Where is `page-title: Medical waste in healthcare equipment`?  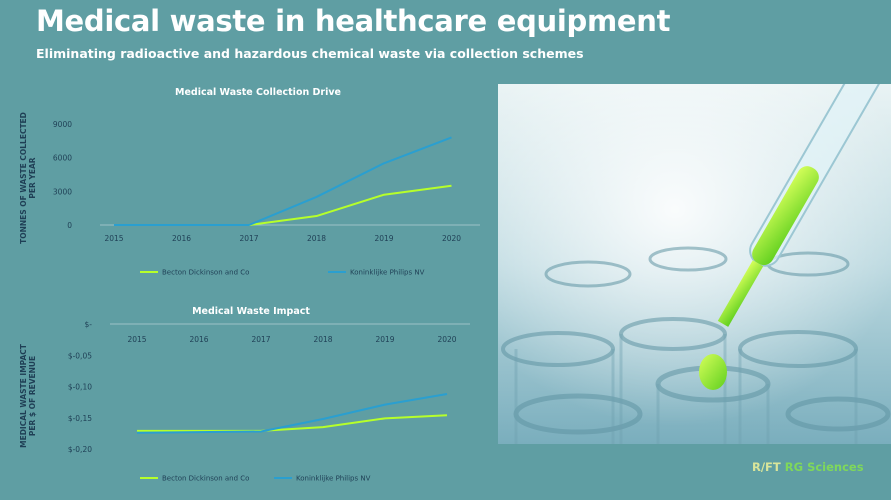
page-title: Medical waste in healthcare equipment is located at coordinates (353, 21).